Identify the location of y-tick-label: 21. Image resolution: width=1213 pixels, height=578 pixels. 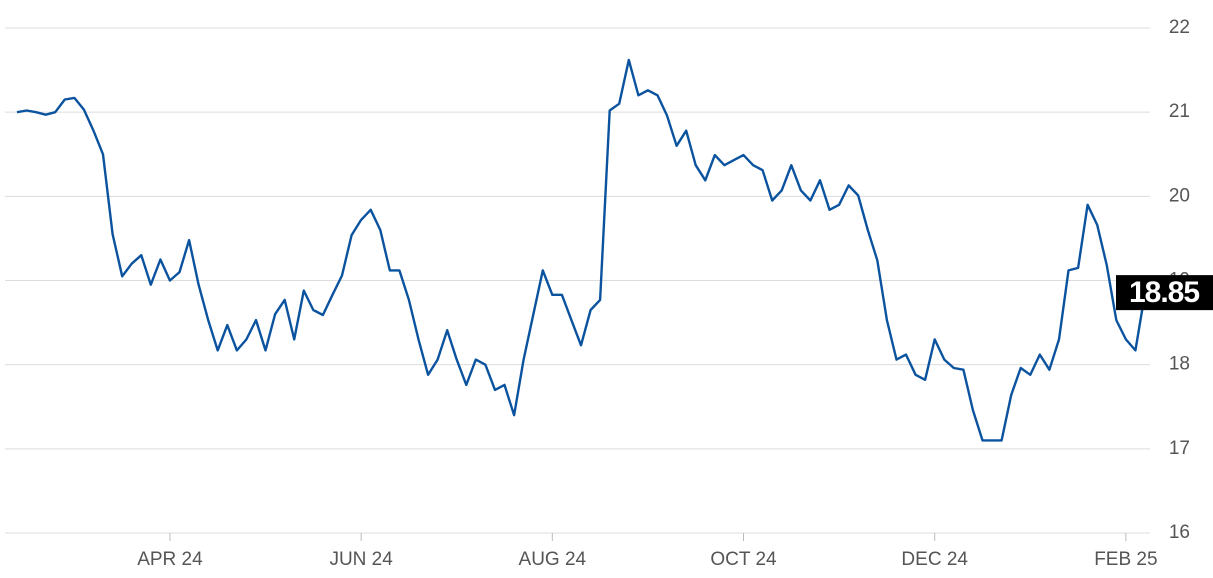
(1179, 111).